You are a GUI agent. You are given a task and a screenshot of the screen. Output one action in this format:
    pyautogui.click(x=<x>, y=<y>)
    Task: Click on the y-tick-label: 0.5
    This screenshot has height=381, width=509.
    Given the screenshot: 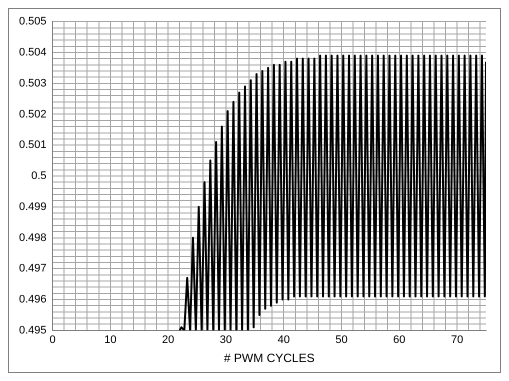 What is the action you would take?
    pyautogui.click(x=39, y=176)
    